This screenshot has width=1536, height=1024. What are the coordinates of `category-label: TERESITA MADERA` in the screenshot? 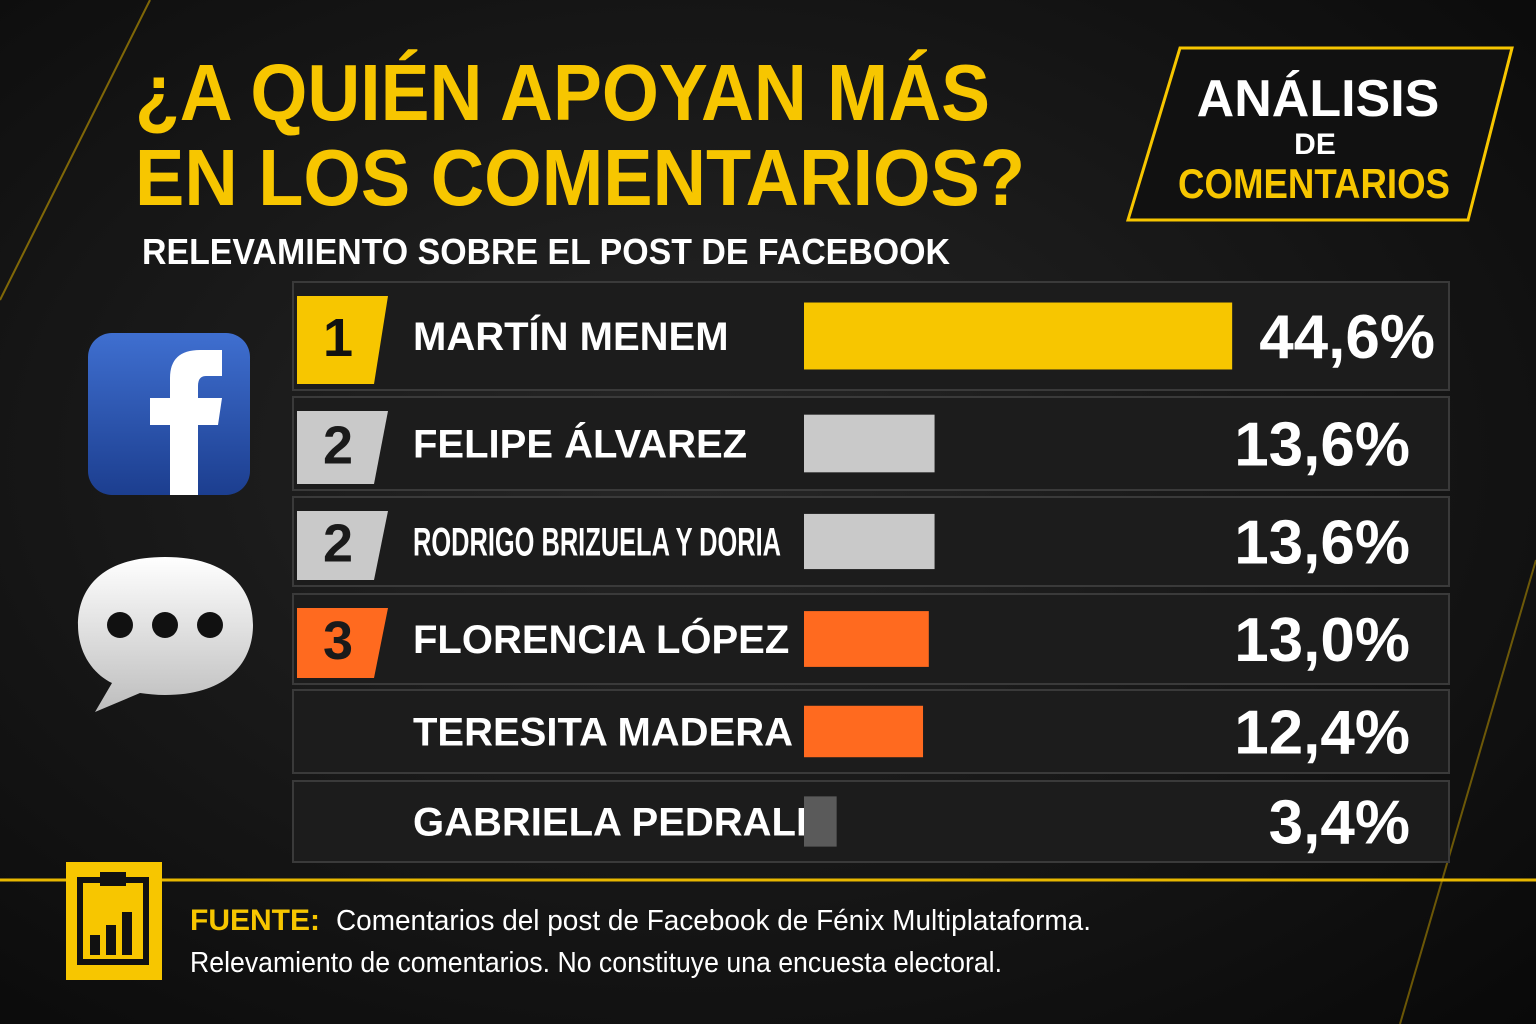 It's located at (603, 733).